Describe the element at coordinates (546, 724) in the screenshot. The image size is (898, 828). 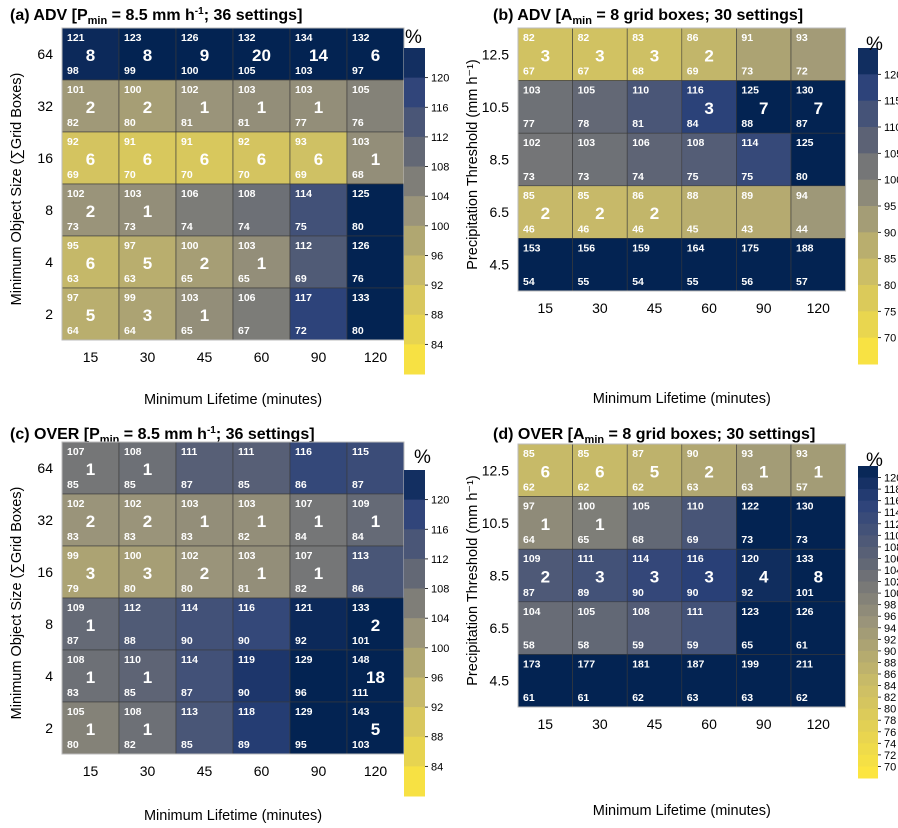
I see `x-tick-label: 15` at that location.